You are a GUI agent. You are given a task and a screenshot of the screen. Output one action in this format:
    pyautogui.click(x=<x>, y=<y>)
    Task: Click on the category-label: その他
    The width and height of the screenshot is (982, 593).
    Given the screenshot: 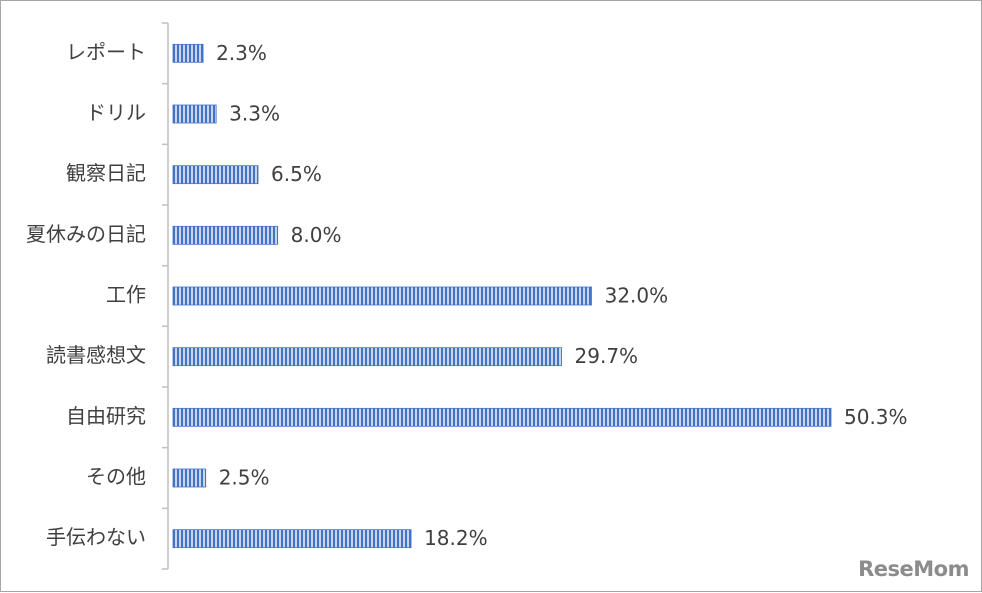 What is the action you would take?
    pyautogui.click(x=116, y=477)
    